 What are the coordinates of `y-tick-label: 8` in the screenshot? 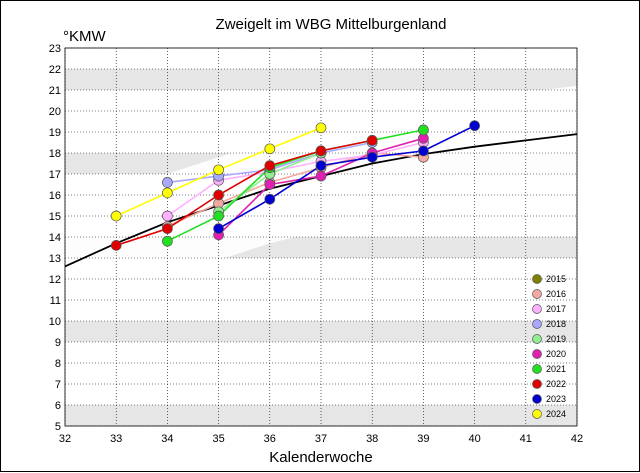 It's located at (58, 364).